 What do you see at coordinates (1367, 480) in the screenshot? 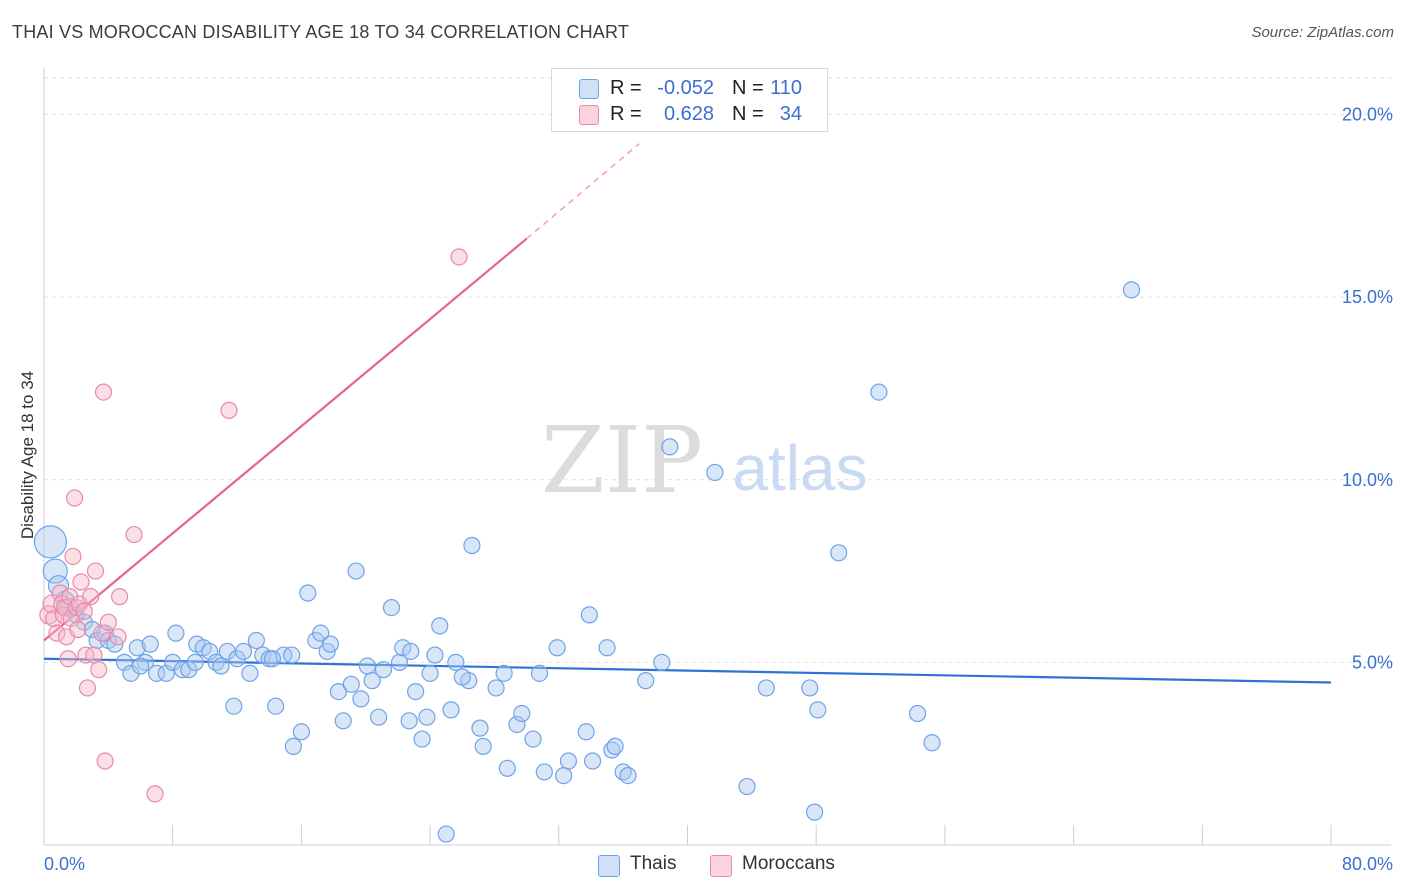
I see `y-tick-label: 10.0%` at bounding box center [1367, 480].